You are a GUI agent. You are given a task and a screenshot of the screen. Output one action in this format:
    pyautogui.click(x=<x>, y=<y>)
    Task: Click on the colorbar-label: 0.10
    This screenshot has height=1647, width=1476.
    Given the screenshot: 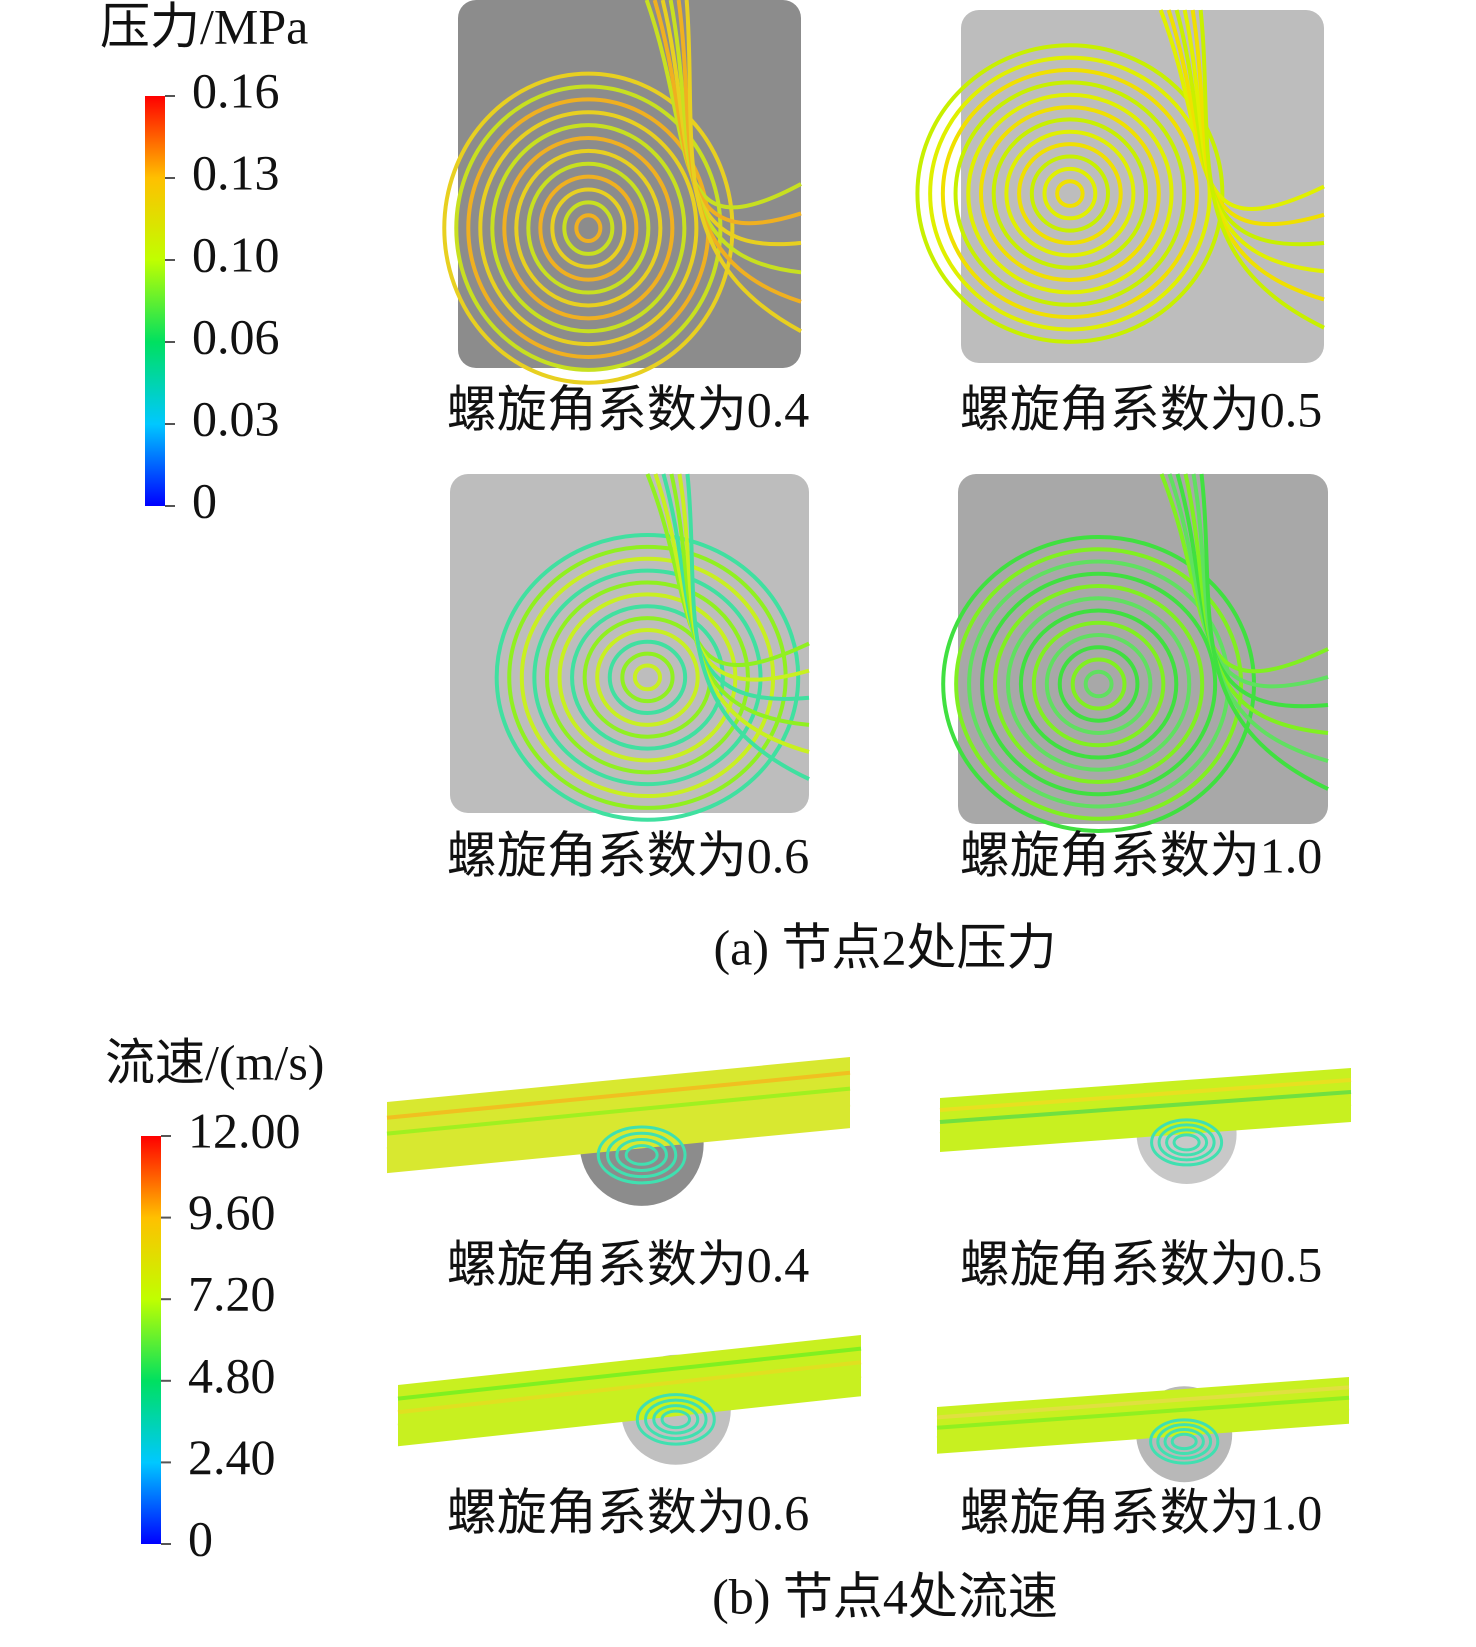 What is the action you would take?
    pyautogui.click(x=236, y=254)
    